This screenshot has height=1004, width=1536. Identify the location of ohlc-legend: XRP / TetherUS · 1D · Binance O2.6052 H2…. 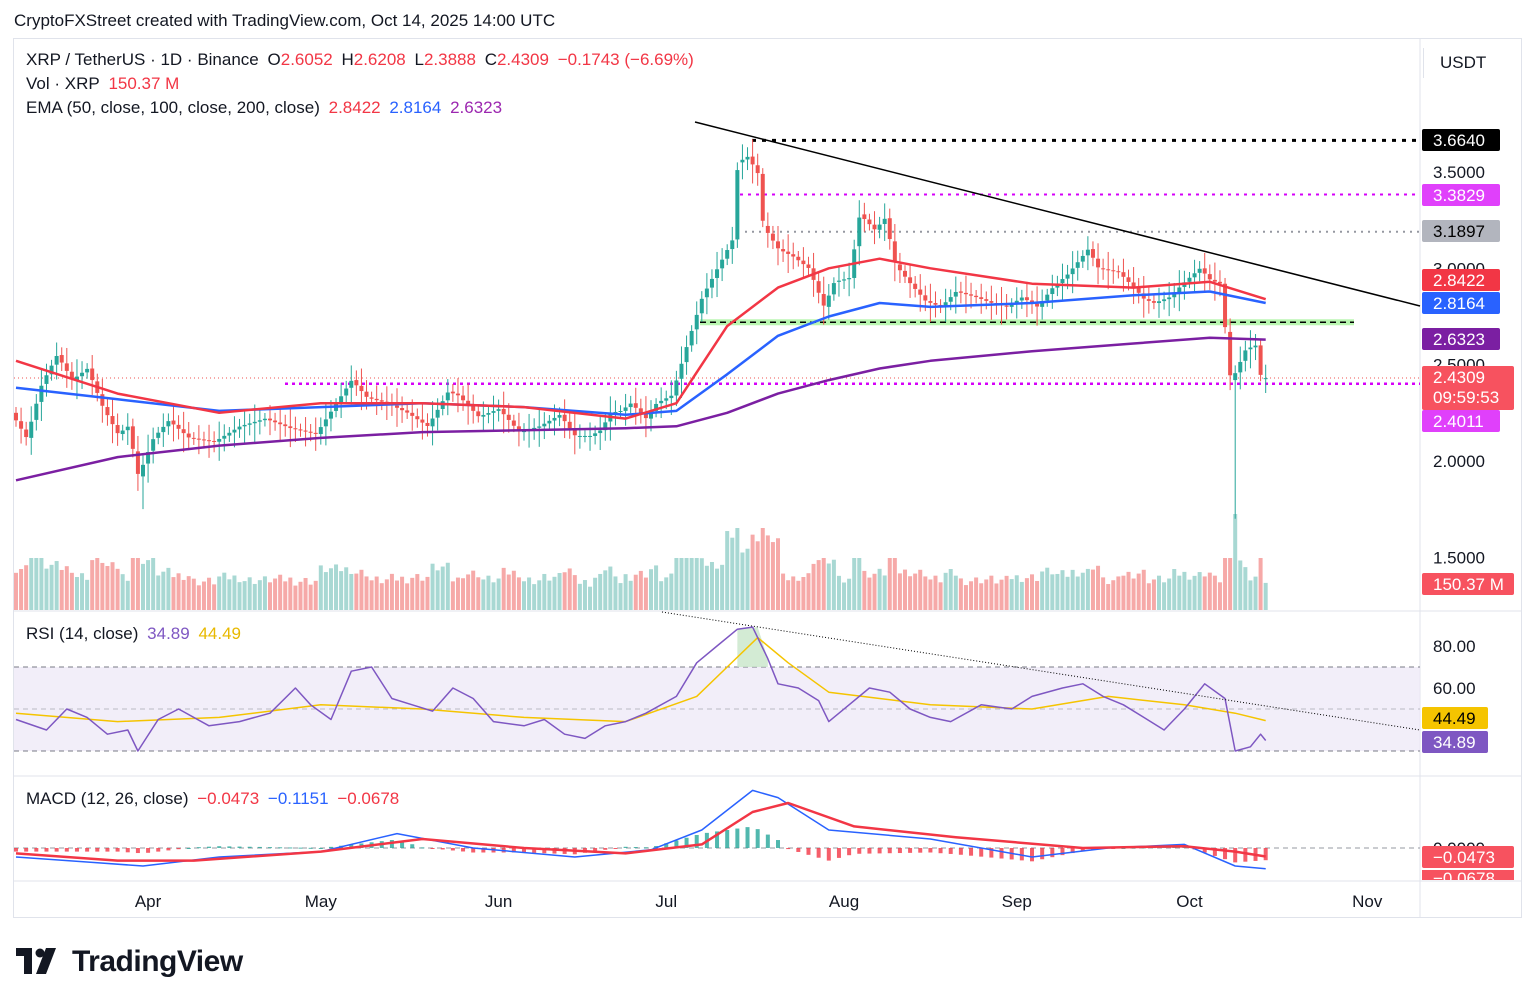
(362, 60).